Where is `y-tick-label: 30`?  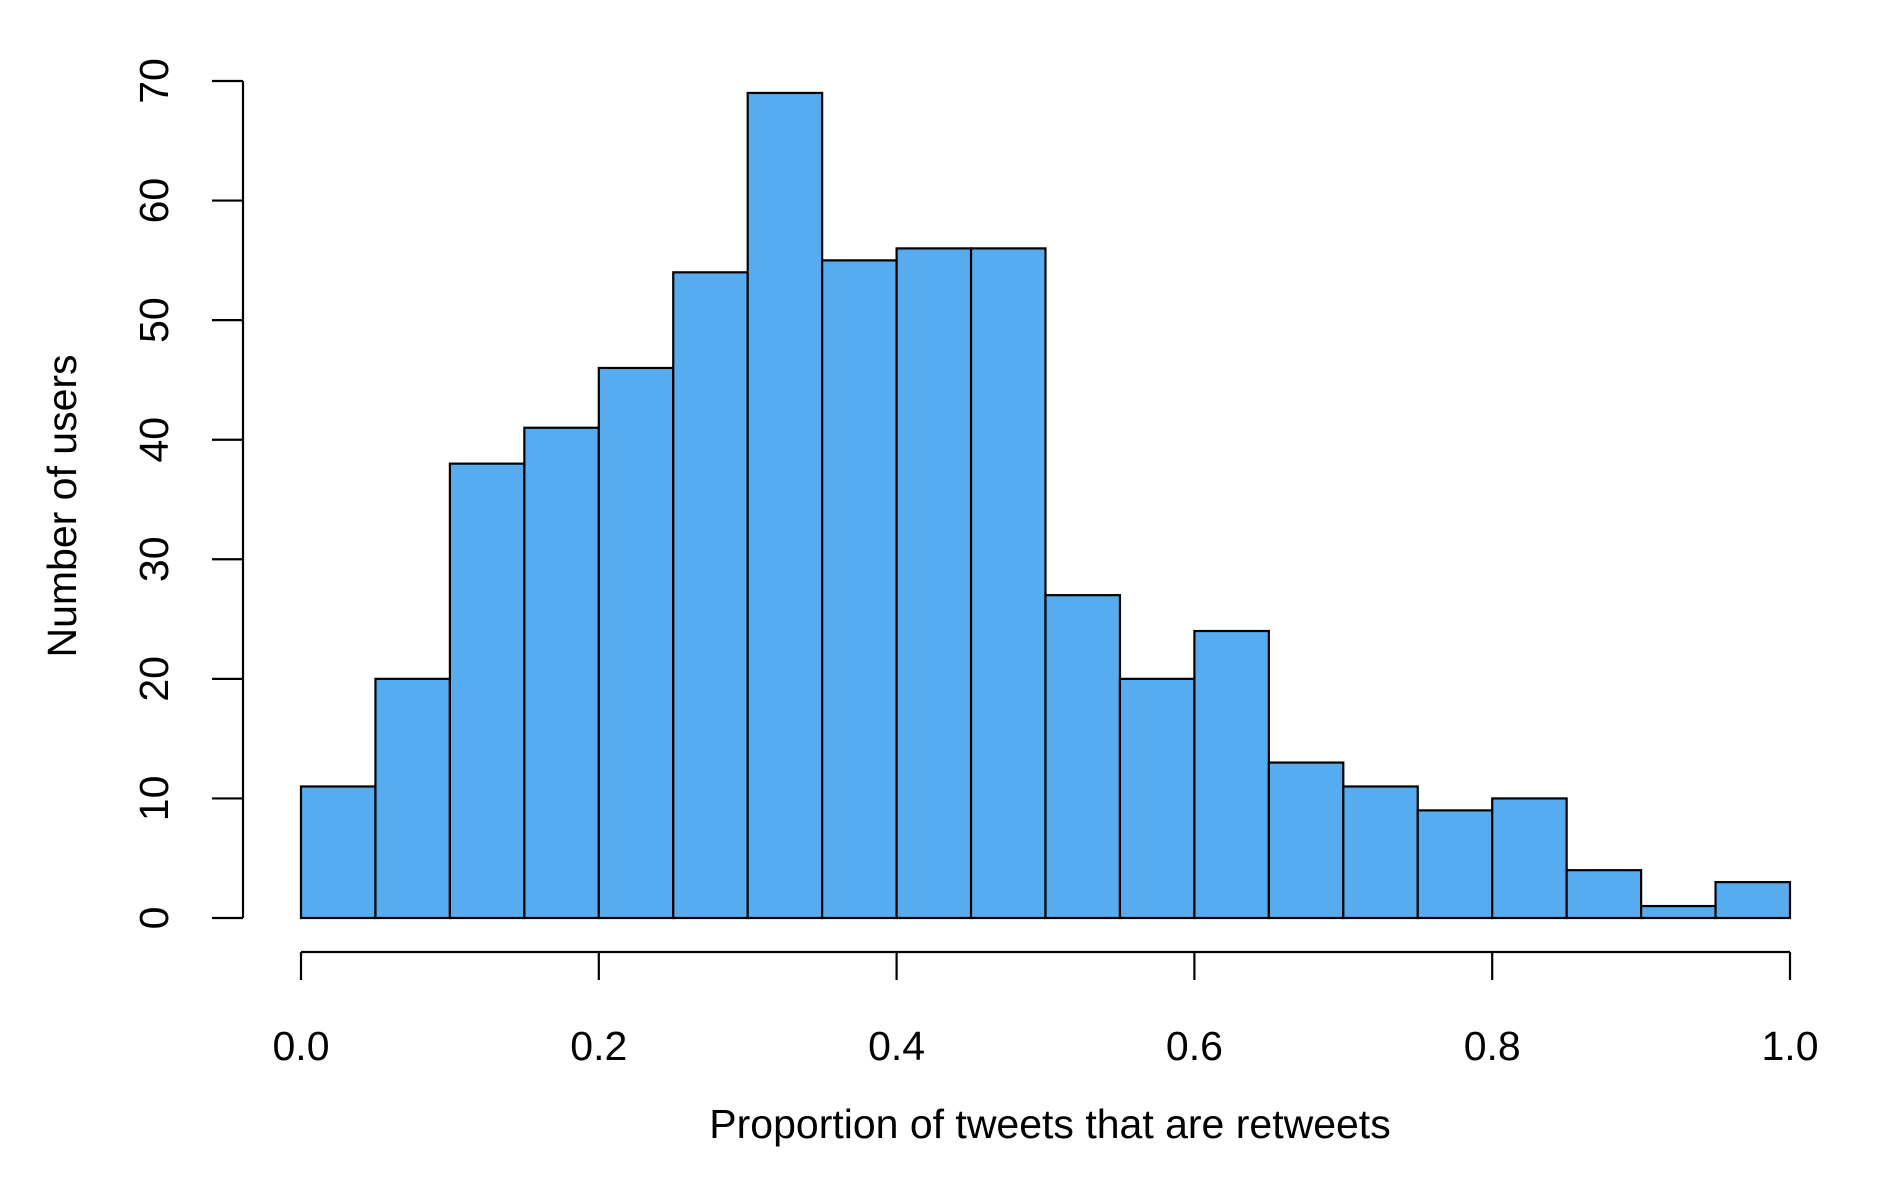
y-tick-label: 30 is located at coordinates (154, 559).